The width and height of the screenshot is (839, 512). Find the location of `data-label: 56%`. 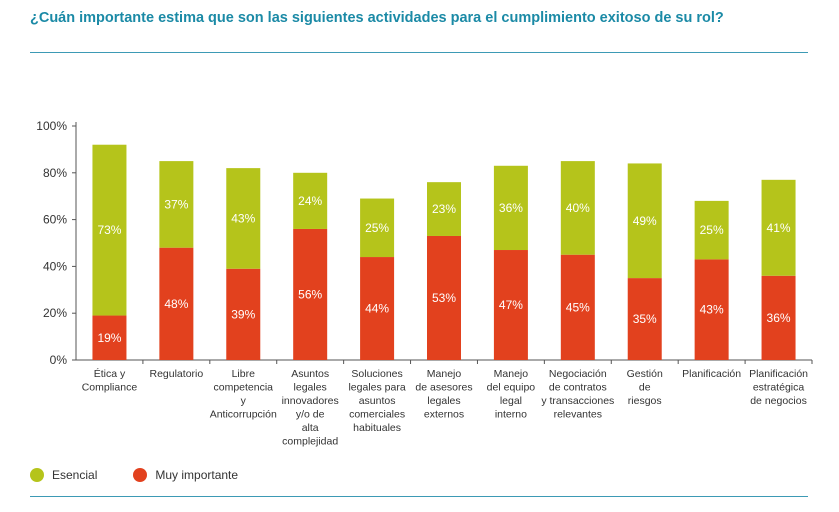

data-label: 56% is located at coordinates (310, 294).